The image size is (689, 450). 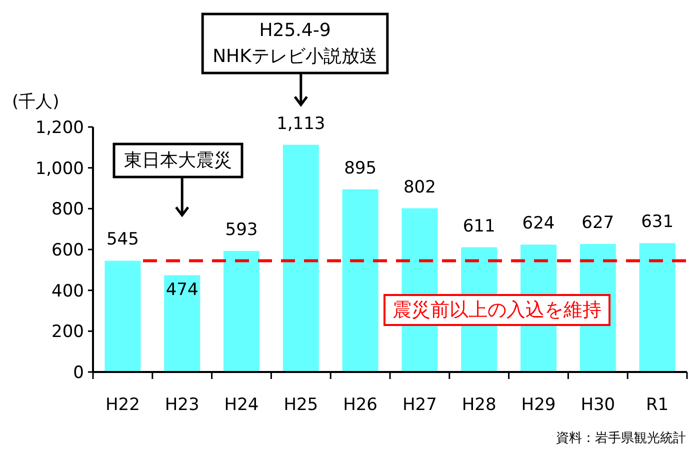 I want to click on y-tick-label: 200, so click(x=68, y=332).